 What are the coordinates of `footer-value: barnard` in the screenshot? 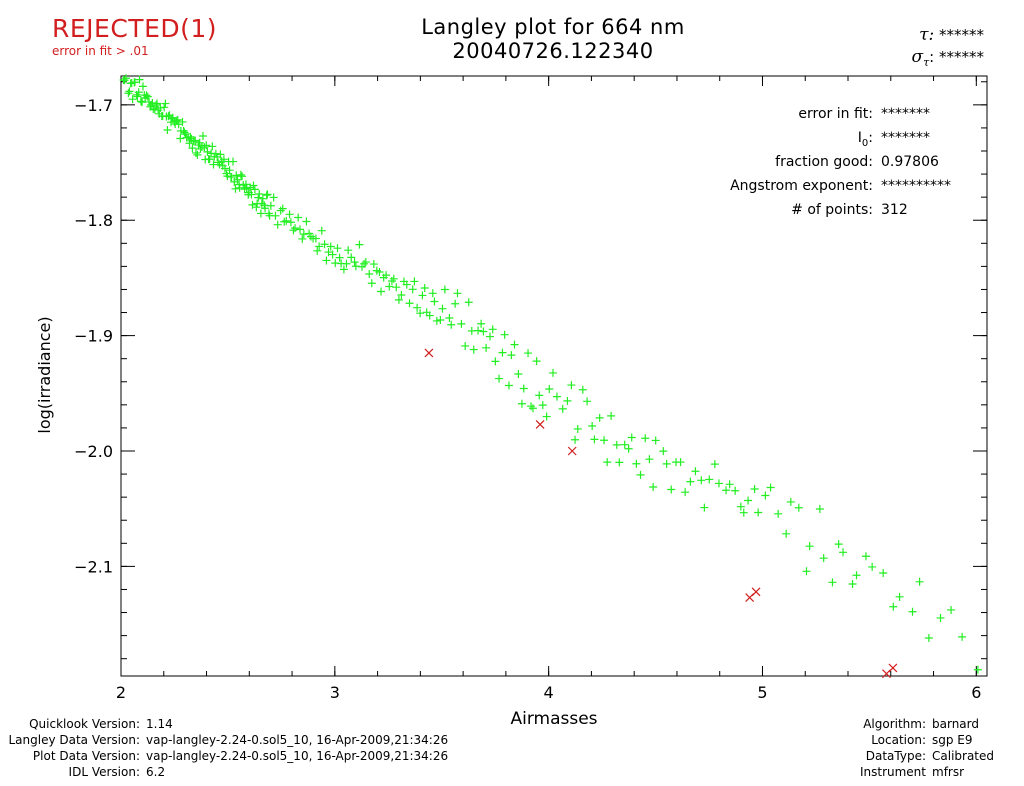 It's located at (955, 724).